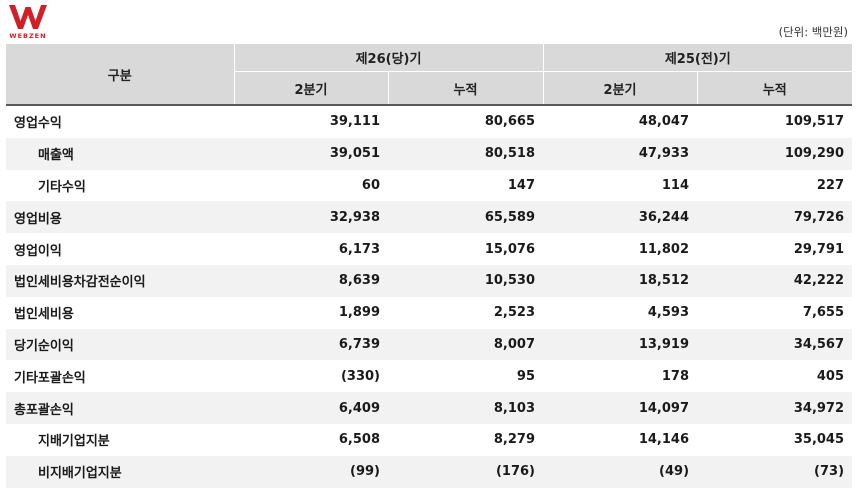 The height and width of the screenshot is (494, 856). What do you see at coordinates (466, 280) in the screenshot?
I see `value-cell: 10,530` at bounding box center [466, 280].